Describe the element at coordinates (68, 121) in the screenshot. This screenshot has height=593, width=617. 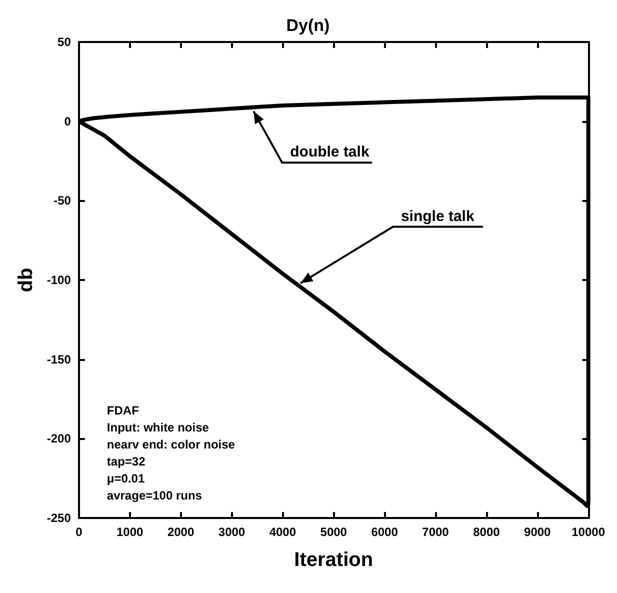
I see `y-tick-label: 0` at that location.